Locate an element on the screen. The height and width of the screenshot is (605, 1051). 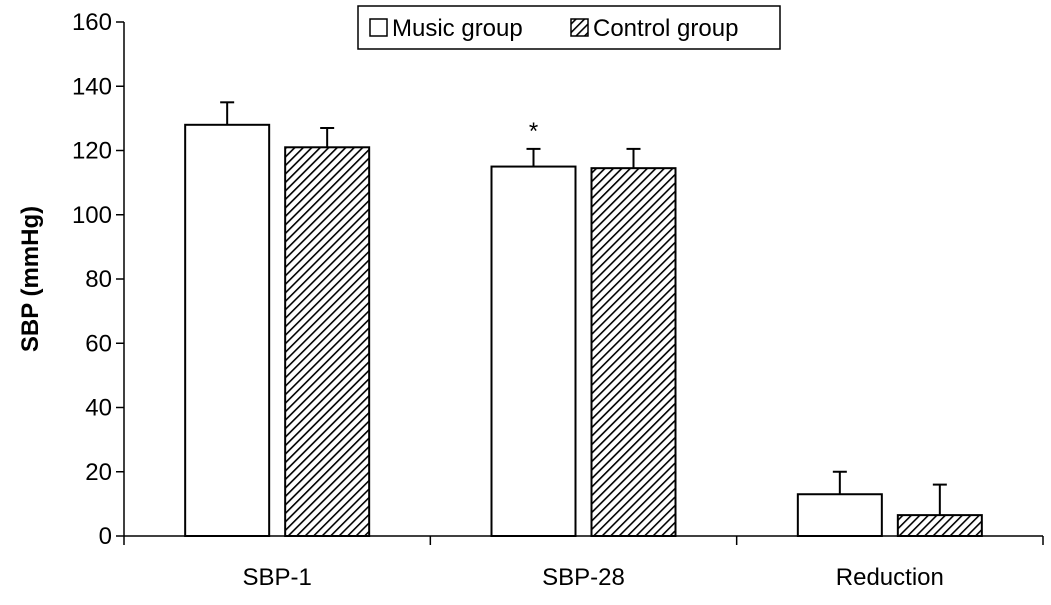
x-tick-label-sbp-28: SBP-28 is located at coordinates (583, 577).